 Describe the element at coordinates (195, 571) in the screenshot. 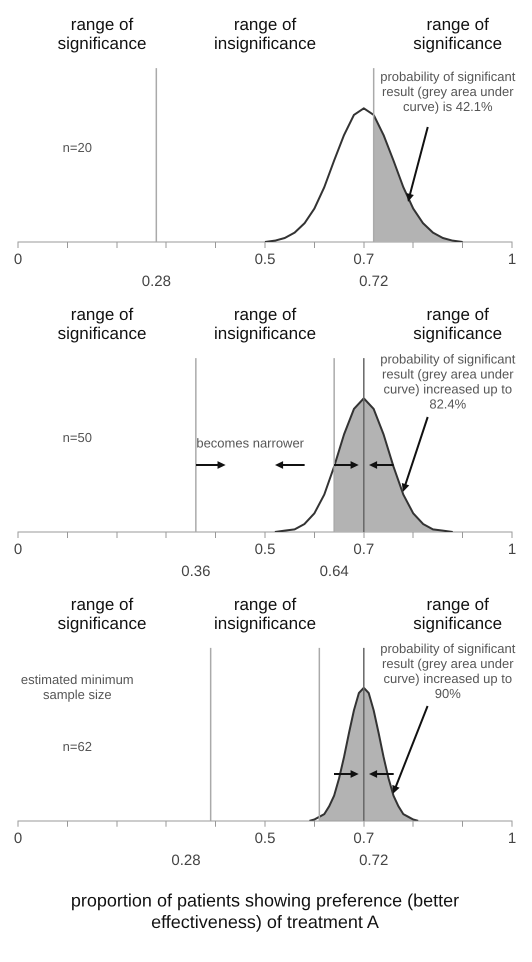

I see `ref-line-label: 0.36` at that location.